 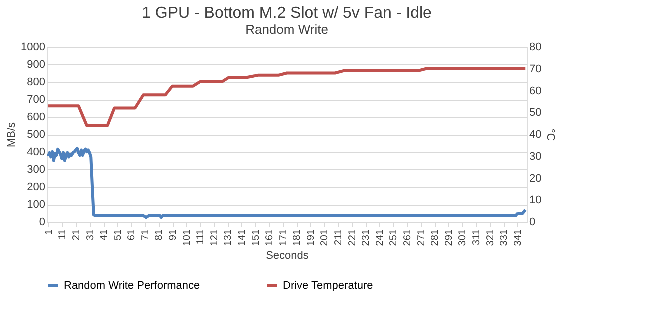 I want to click on x-tick-label: 241, so click(x=380, y=237).